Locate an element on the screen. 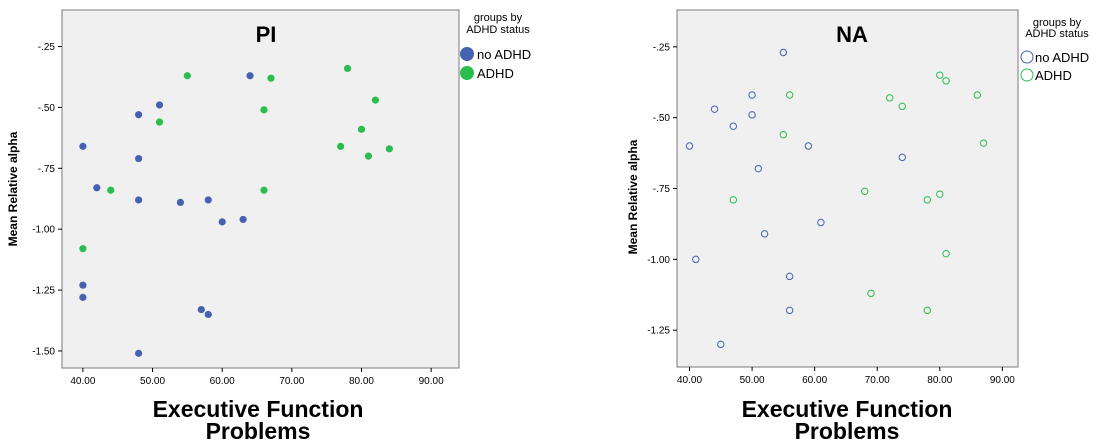  na-legend-title-line2: ADHD status is located at coordinates (1057, 34).